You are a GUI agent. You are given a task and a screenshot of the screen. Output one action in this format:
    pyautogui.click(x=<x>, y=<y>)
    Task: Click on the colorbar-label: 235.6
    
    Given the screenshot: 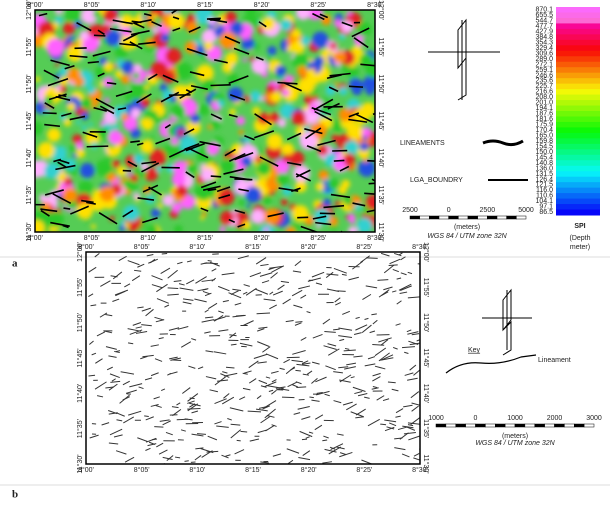 What is the action you would take?
    pyautogui.click(x=544, y=81)
    